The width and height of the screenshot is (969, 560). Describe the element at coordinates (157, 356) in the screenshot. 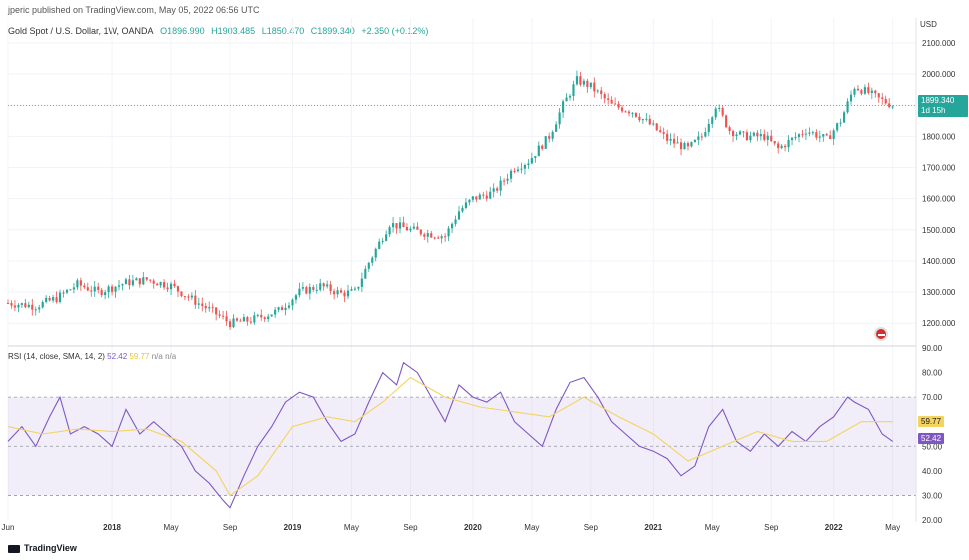

I see `na-value-1: n/a` at that location.